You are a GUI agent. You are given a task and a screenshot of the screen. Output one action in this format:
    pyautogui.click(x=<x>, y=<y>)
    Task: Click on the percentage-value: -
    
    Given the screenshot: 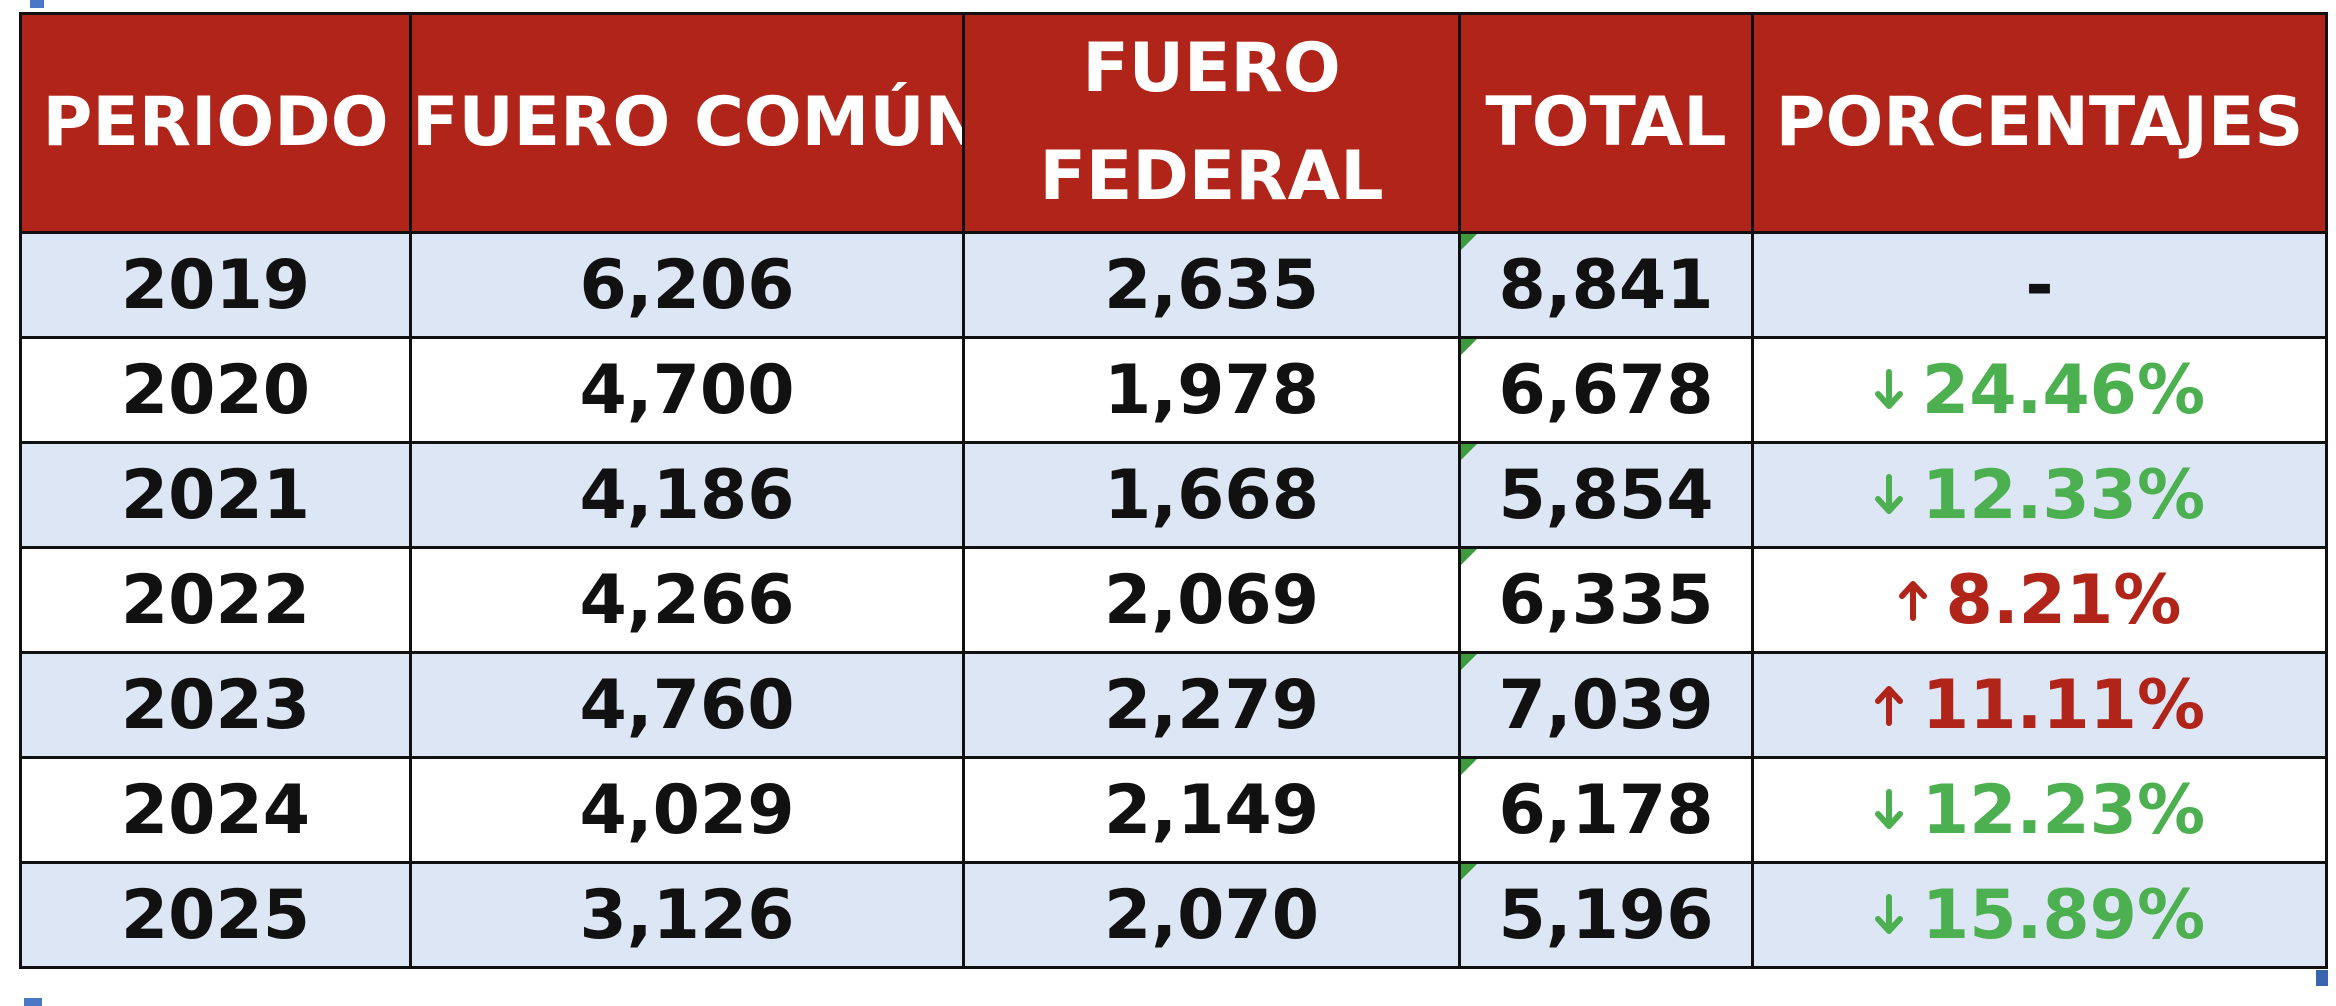 What is the action you would take?
    pyautogui.click(x=2039, y=285)
    